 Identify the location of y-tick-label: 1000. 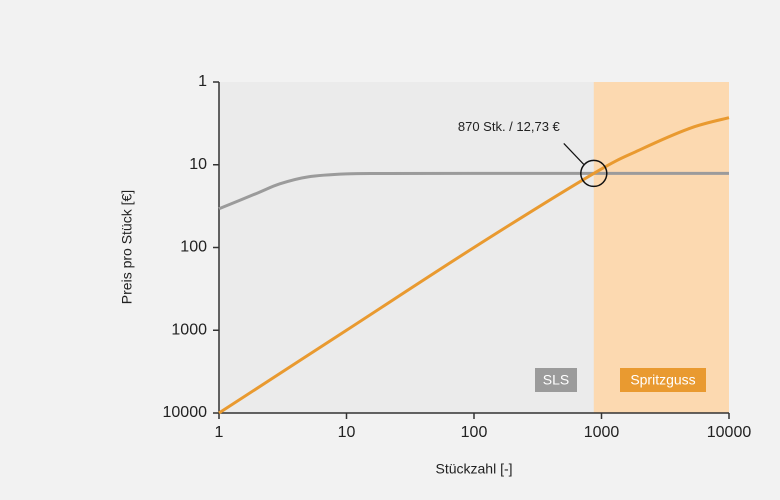
(189, 329).